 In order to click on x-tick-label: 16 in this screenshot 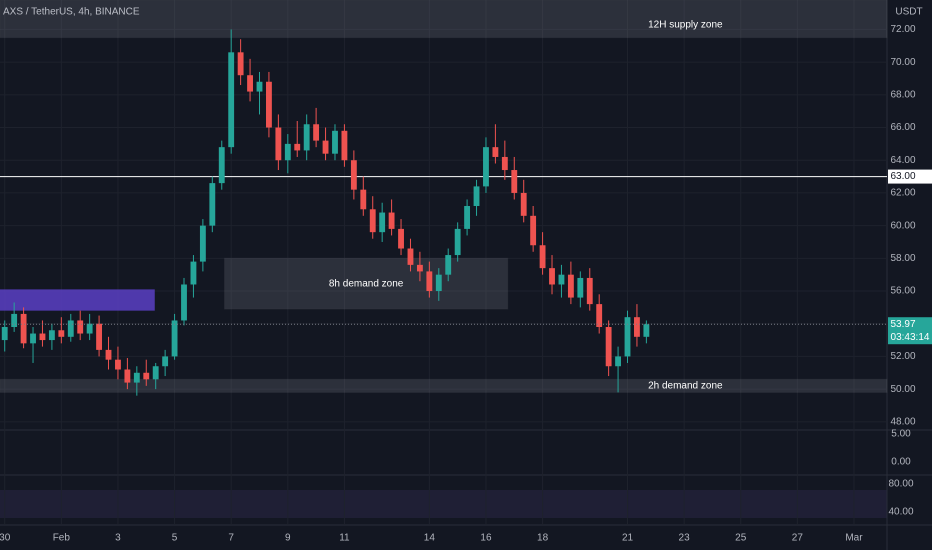, I will do `click(486, 538)`.